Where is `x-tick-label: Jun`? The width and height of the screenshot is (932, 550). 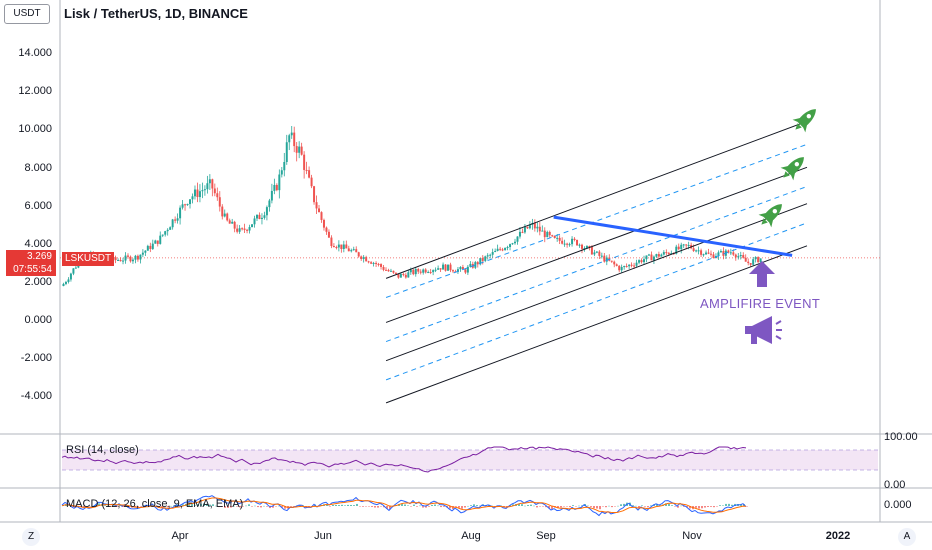
x-tick-label: Jun is located at coordinates (323, 536).